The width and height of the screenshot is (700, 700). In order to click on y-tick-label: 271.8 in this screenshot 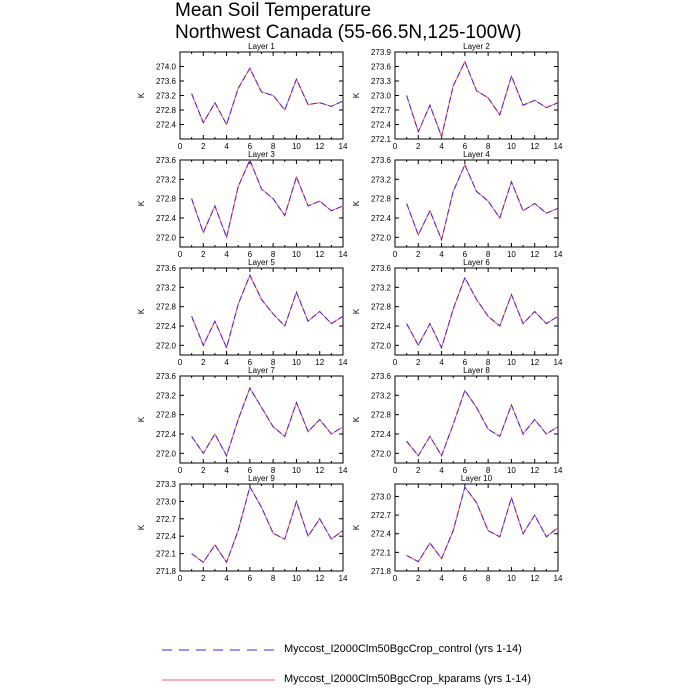, I will do `click(381, 571)`.